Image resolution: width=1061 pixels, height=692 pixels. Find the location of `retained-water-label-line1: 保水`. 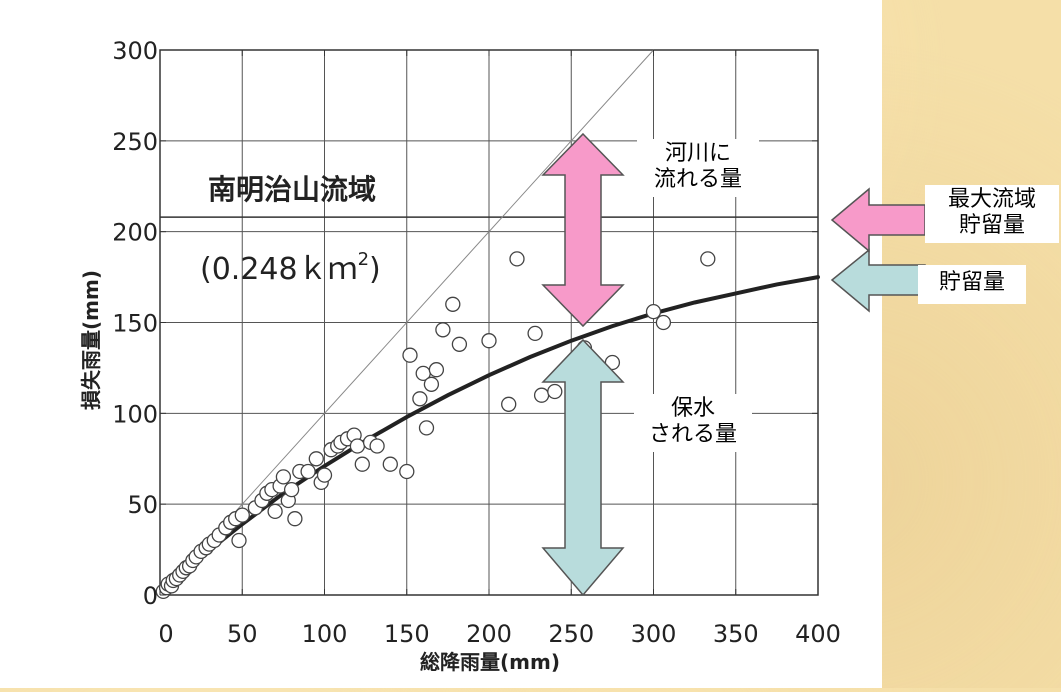

retained-water-label-line1: 保水 is located at coordinates (692, 408).